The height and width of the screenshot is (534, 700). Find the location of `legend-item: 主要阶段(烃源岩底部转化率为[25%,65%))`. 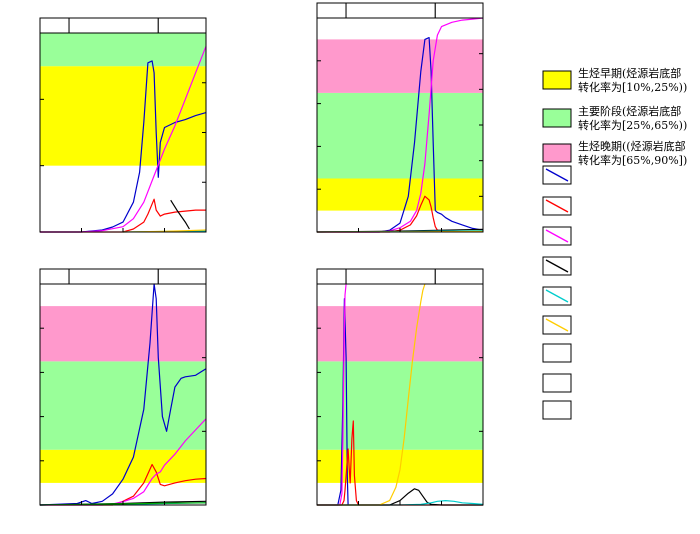

legend-item: 主要阶段(烃源岩底部转化率为[25%,65%)) is located at coordinates (614, 118).